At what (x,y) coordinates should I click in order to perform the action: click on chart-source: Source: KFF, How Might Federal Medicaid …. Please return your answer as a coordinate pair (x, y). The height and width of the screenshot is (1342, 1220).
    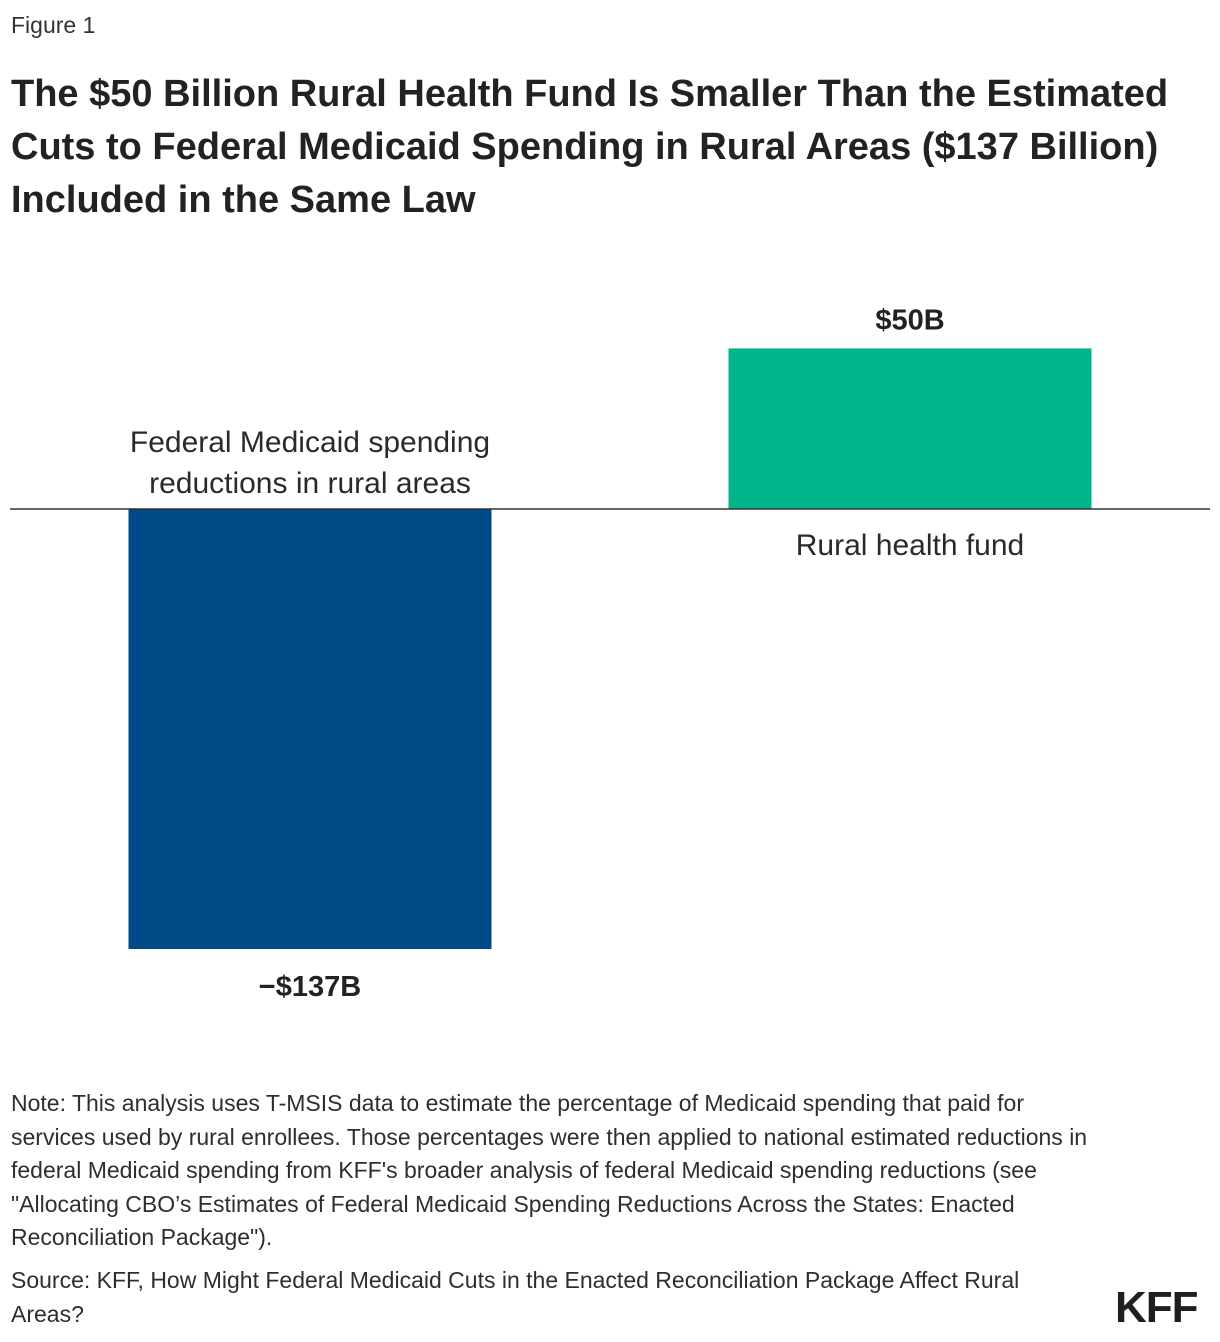
    Looking at the image, I should click on (515, 1297).